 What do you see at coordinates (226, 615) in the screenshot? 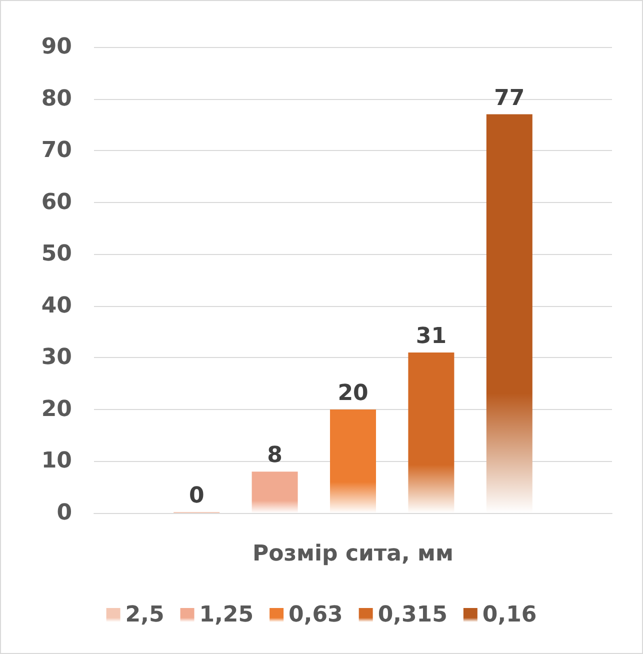
I see `legend-label: 1,25` at bounding box center [226, 615].